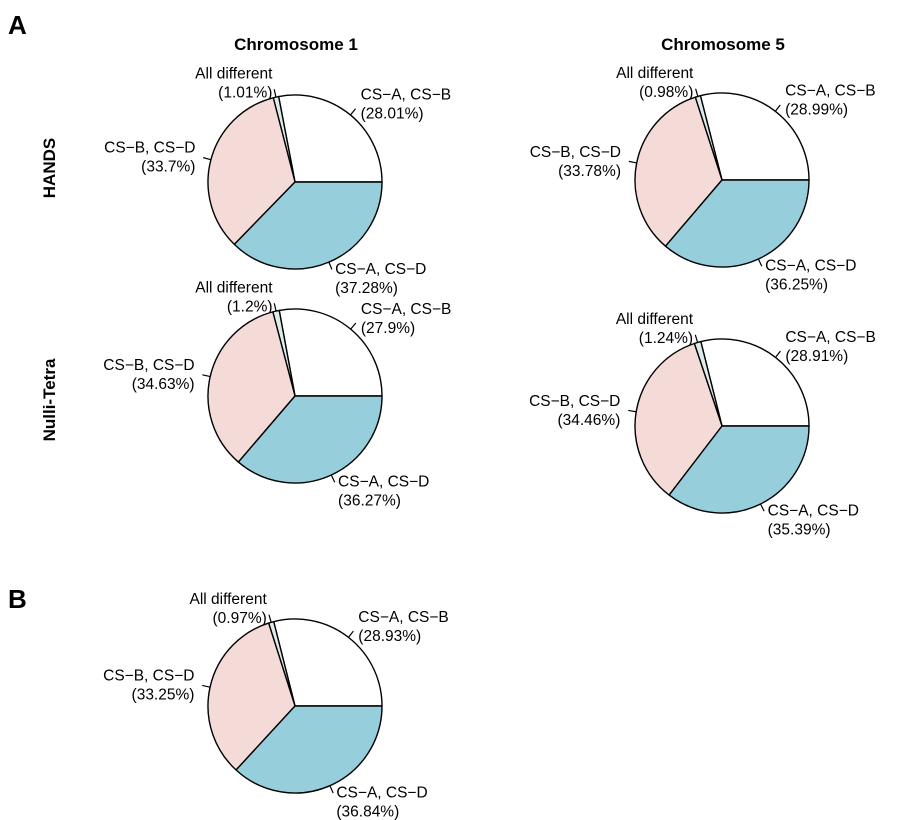  I want to click on pie-slice-value-label: (33.25%), so click(163, 695).